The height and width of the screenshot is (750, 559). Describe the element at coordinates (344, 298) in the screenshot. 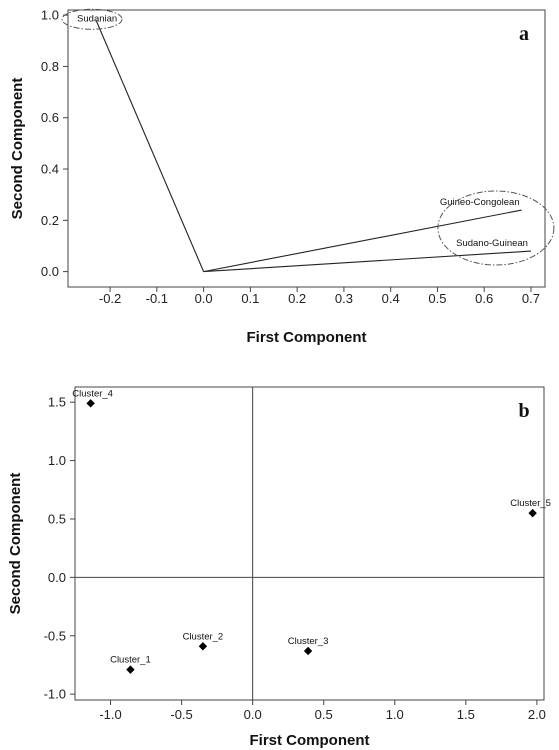

I see `x-tick-label: 0.3` at that location.